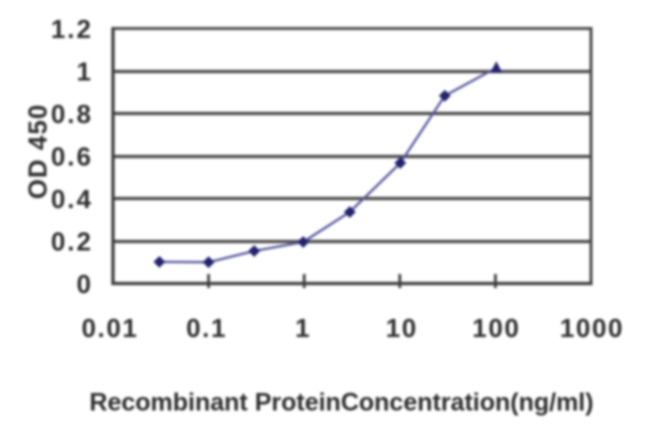 The image size is (650, 434). What do you see at coordinates (72, 241) in the screenshot?
I see `svg-text: 0.2` at bounding box center [72, 241].